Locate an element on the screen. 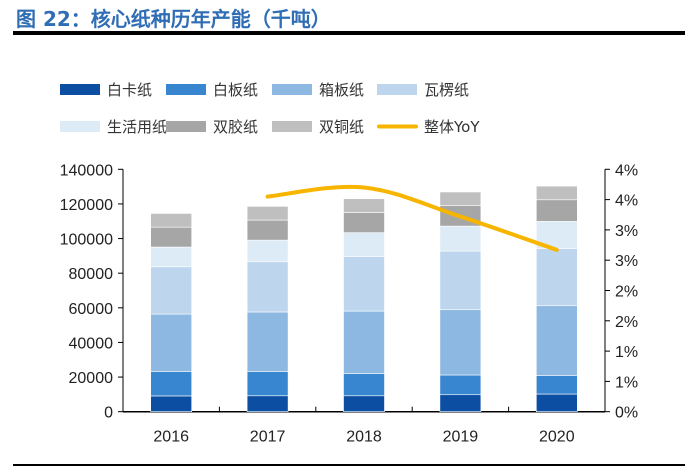 The image size is (685, 472). legend-swatch-白板纸 is located at coordinates (186, 89).